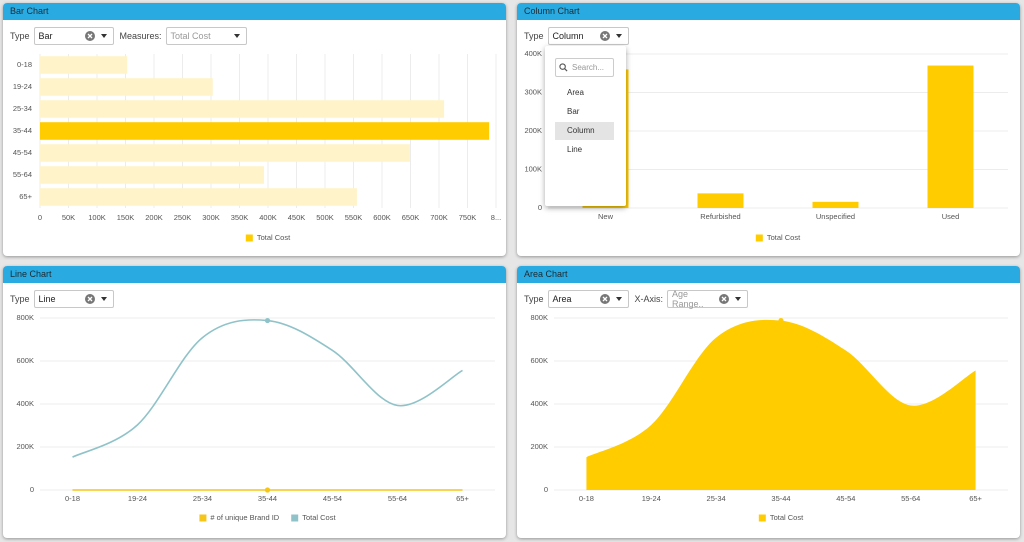  I want to click on dropdown-menu: Search... Area Bar Column Line, so click(585, 126).